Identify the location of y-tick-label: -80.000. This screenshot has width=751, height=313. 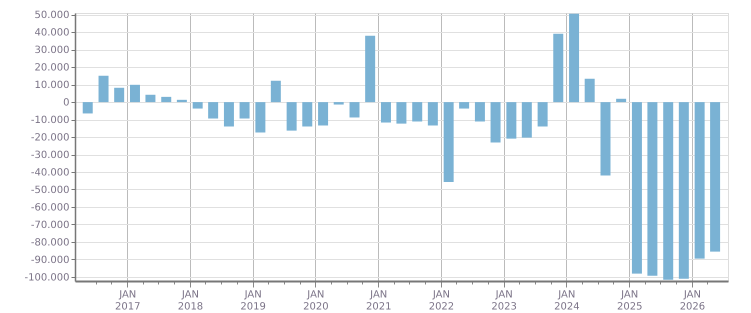
(50, 242).